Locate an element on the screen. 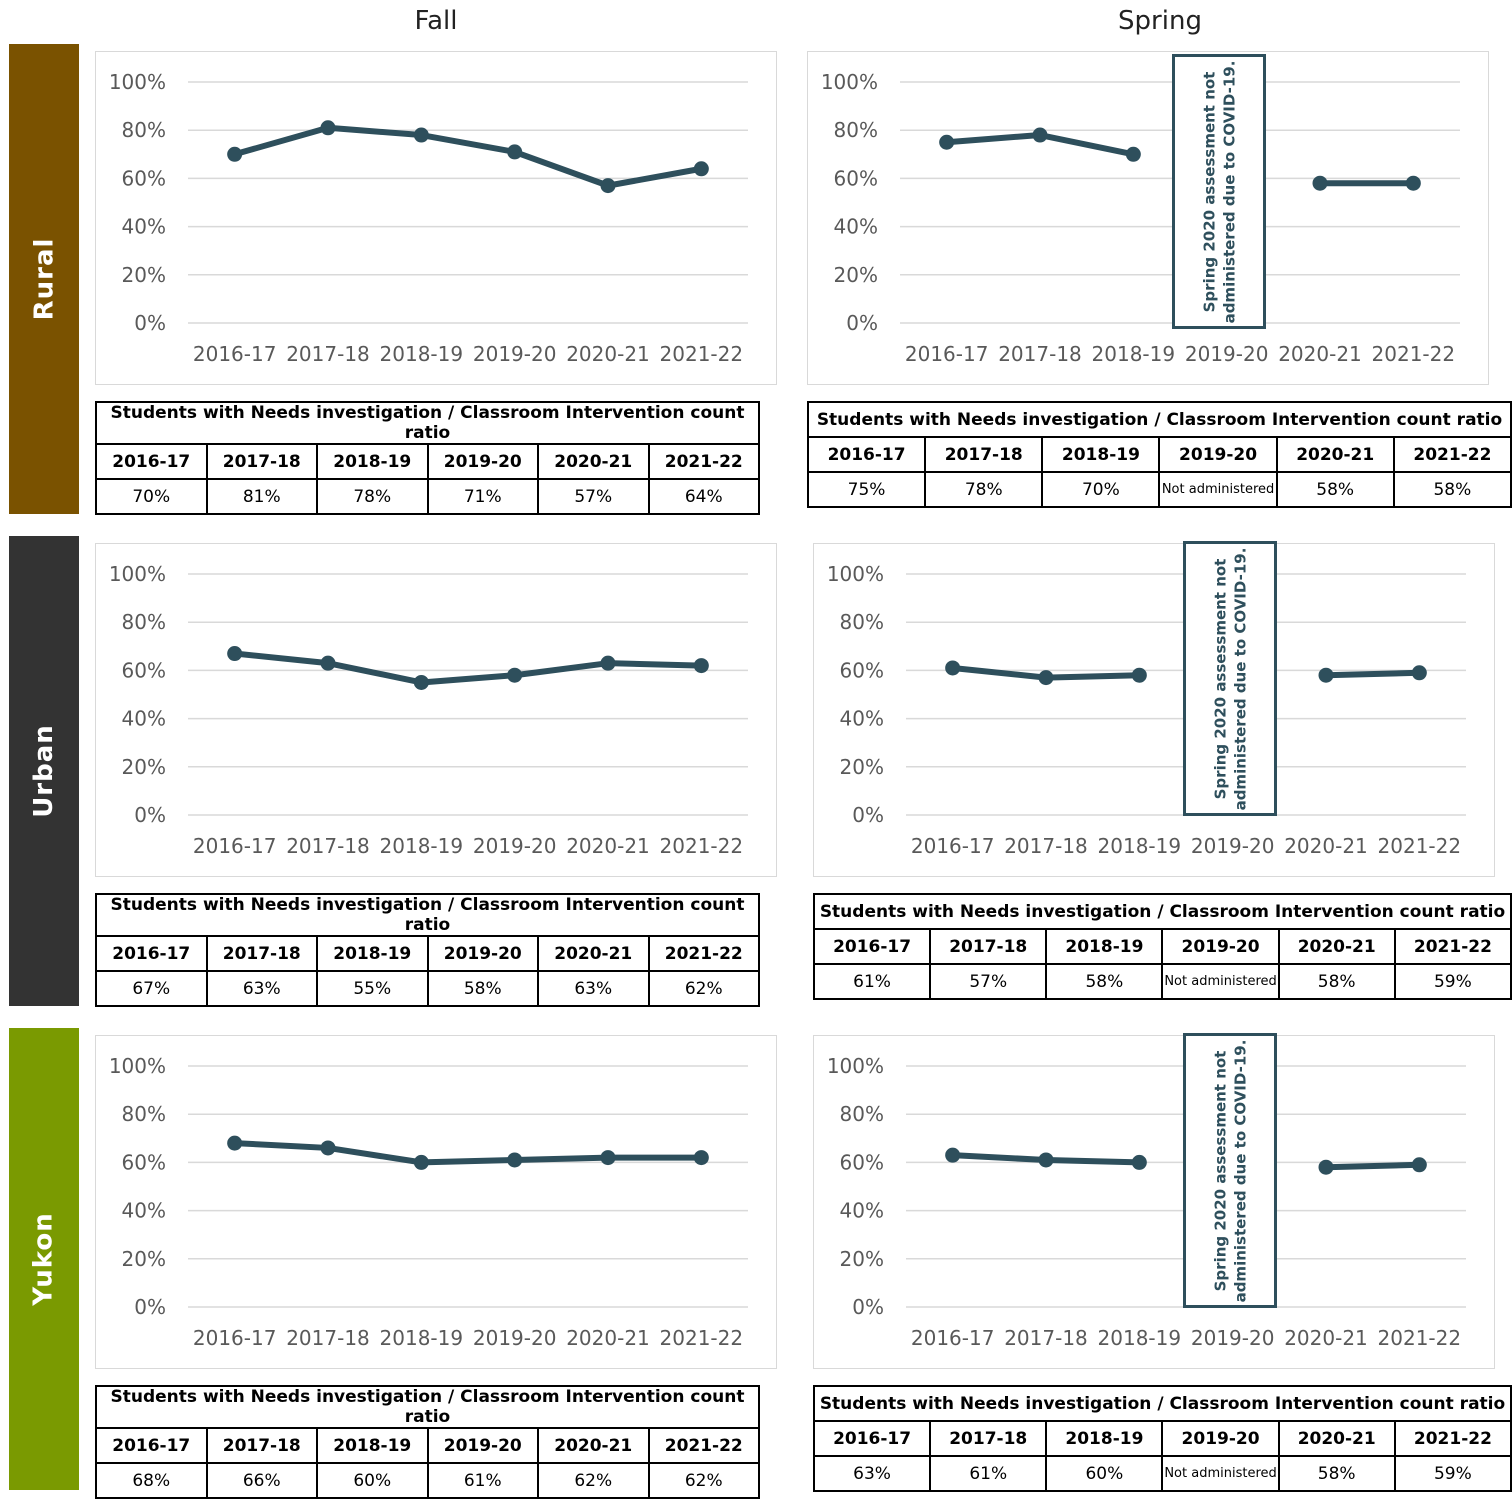 Image resolution: width=1512 pixels, height=1499 pixels. table-value-cell: 64% is located at coordinates (703, 496).